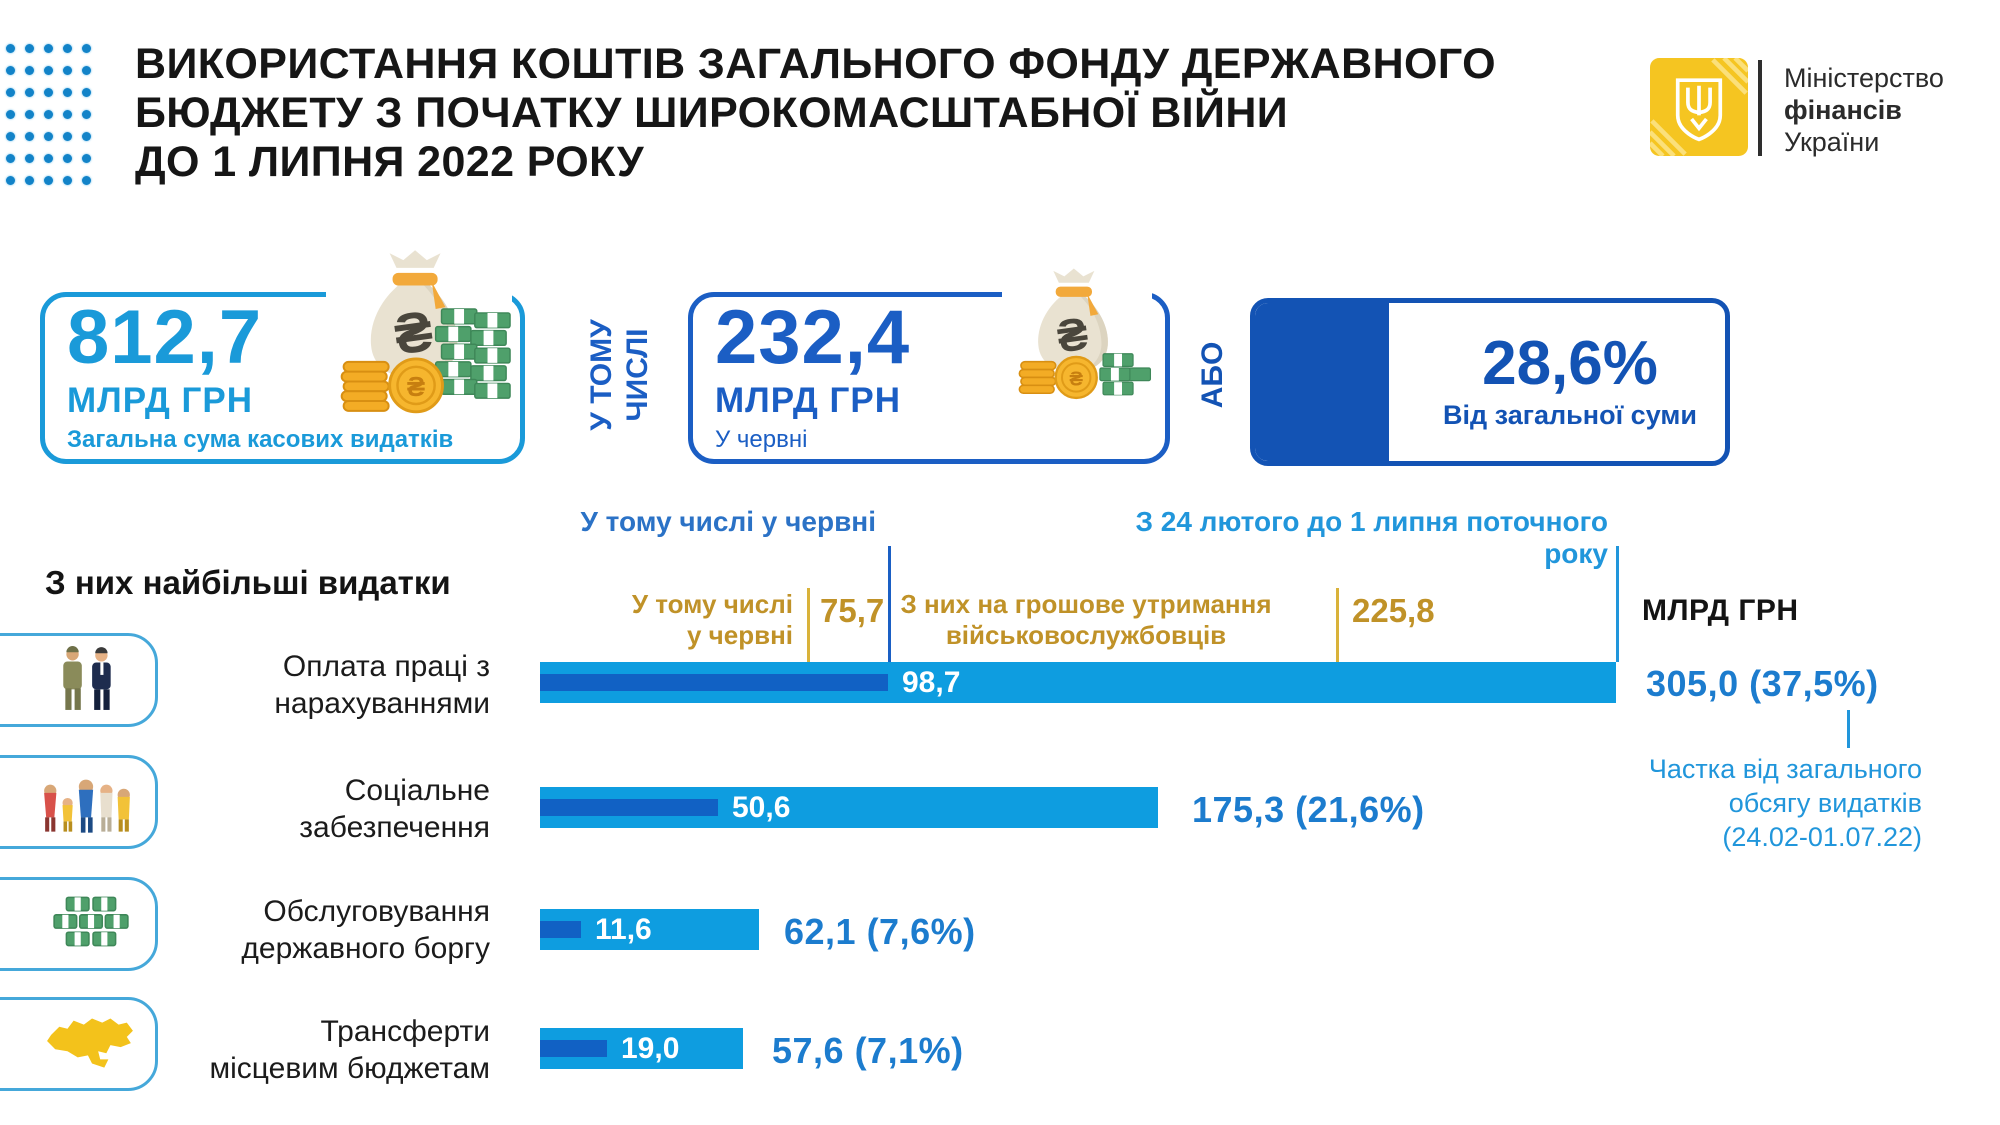 The height and width of the screenshot is (1125, 2000). What do you see at coordinates (1699, 107) in the screenshot?
I see `trident-emblem-icon` at bounding box center [1699, 107].